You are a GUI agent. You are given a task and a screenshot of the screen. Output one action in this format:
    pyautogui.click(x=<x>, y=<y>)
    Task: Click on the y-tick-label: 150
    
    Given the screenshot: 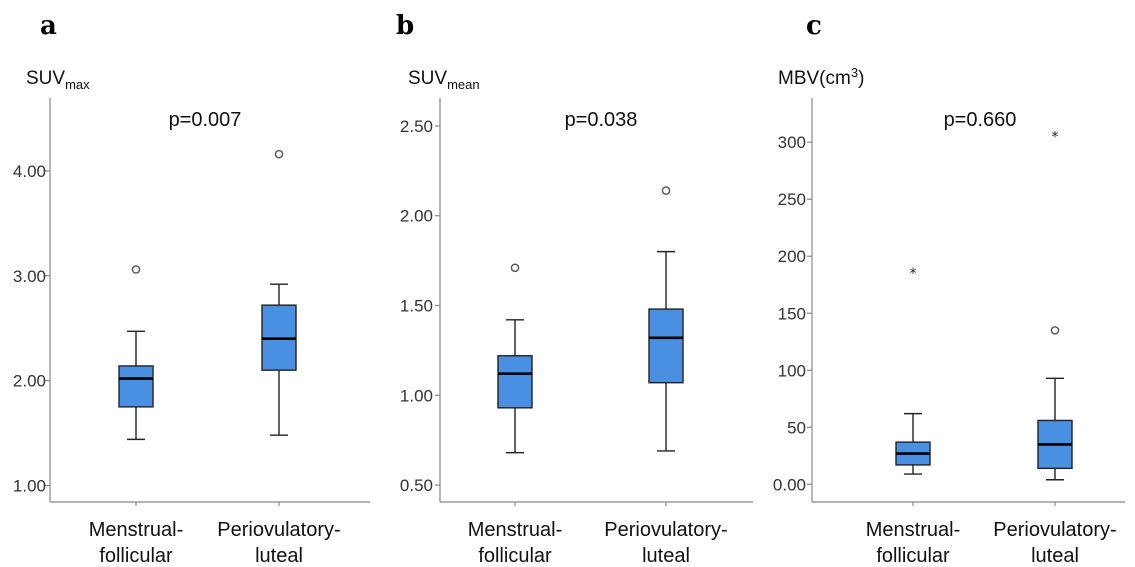 What is the action you would take?
    pyautogui.click(x=792, y=313)
    